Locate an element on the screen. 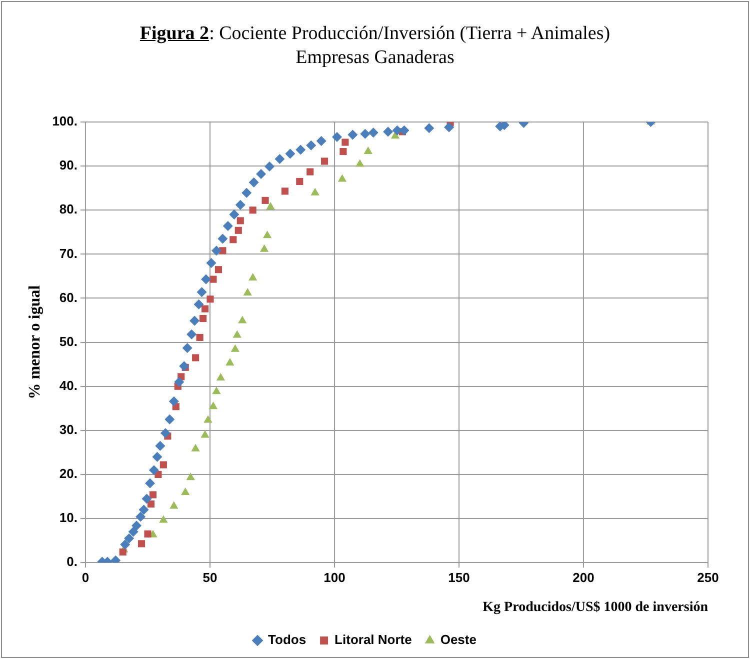 This screenshot has height=659, width=750. y-tick-label: 10. is located at coordinates (68, 518).